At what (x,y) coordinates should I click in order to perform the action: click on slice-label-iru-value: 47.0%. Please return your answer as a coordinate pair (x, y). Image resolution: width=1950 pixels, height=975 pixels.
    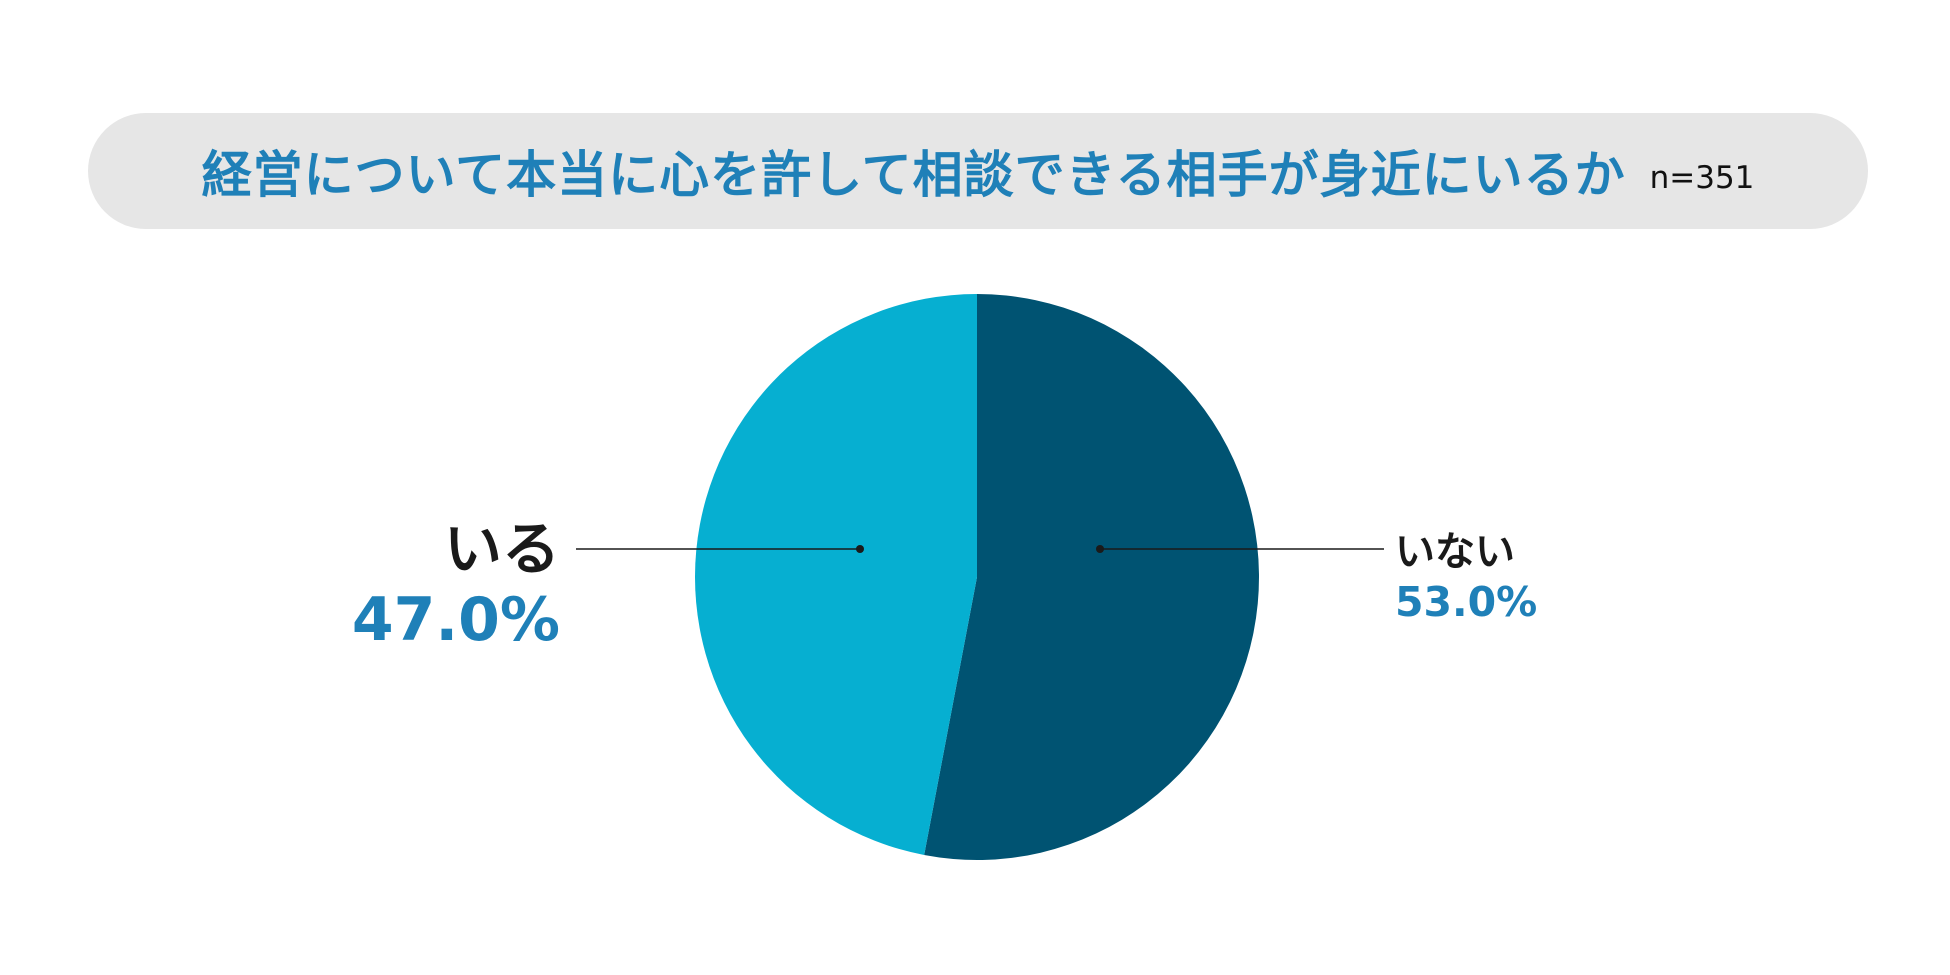
    Looking at the image, I should click on (455, 620).